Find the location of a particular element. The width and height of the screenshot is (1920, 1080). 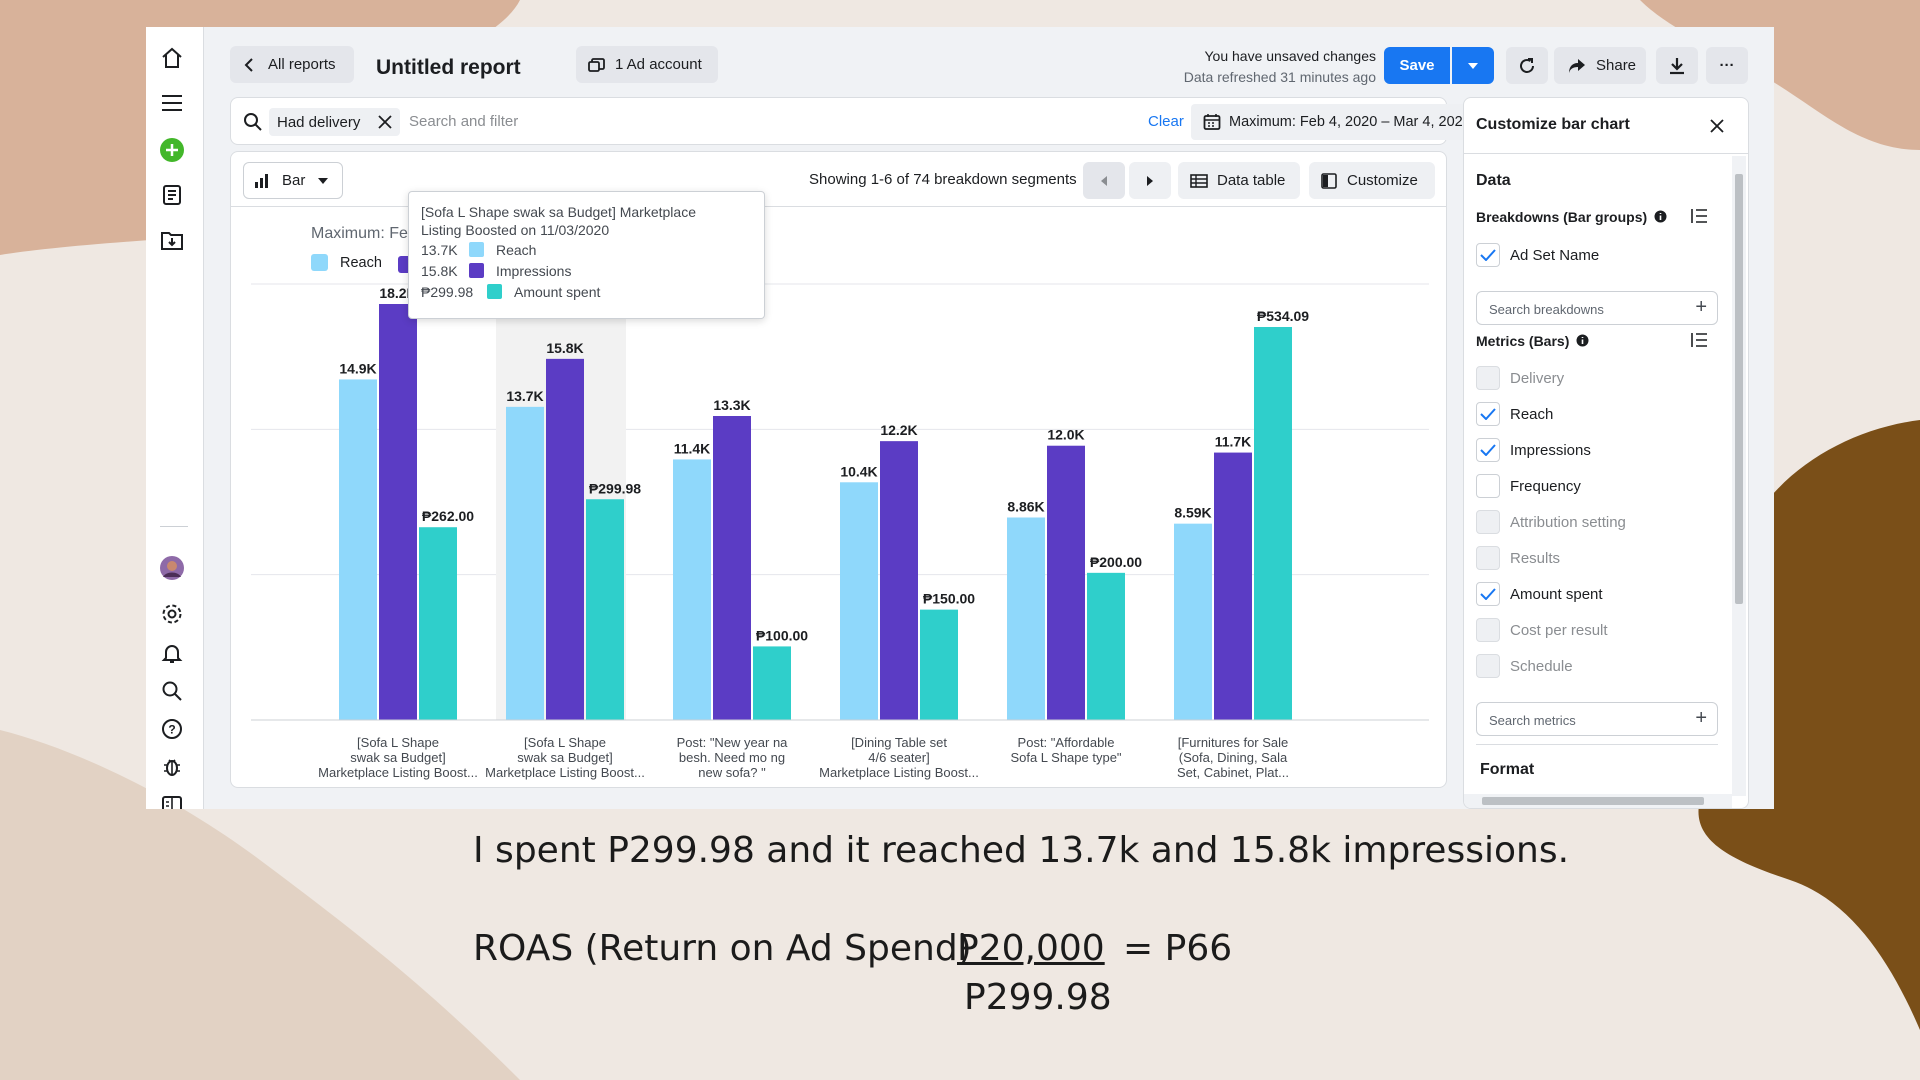

x-tick-label: (Sofa, Dining, Sala is located at coordinates (1233, 757).